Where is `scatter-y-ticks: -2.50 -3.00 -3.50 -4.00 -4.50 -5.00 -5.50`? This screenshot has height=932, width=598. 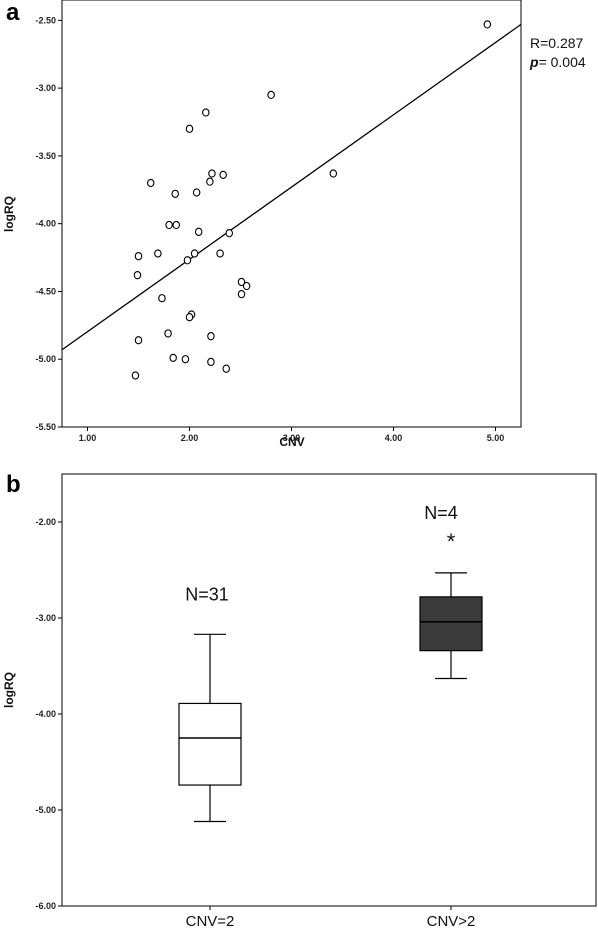
scatter-y-ticks: -2.50 -3.00 -3.50 -4.00 -4.50 -5.00 -5.50 is located at coordinates (48, 223).